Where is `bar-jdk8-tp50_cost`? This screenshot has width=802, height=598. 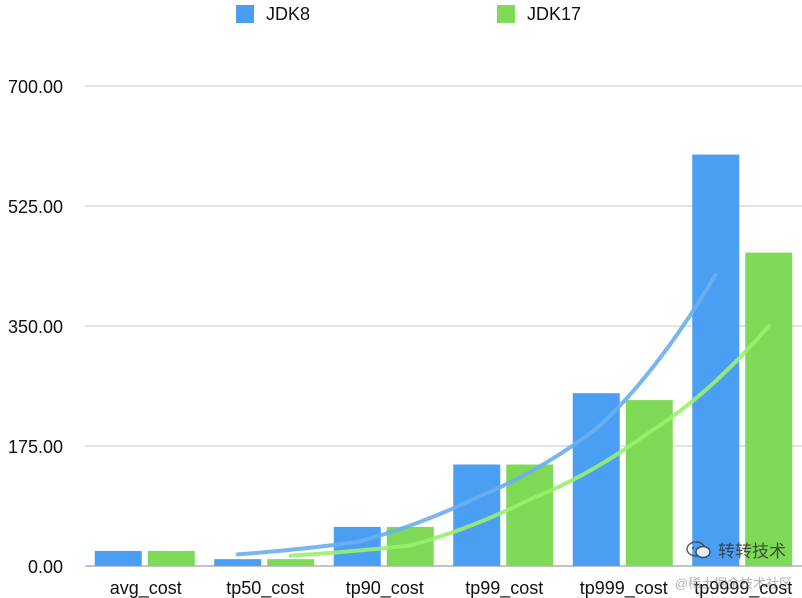 bar-jdk8-tp50_cost is located at coordinates (238, 562).